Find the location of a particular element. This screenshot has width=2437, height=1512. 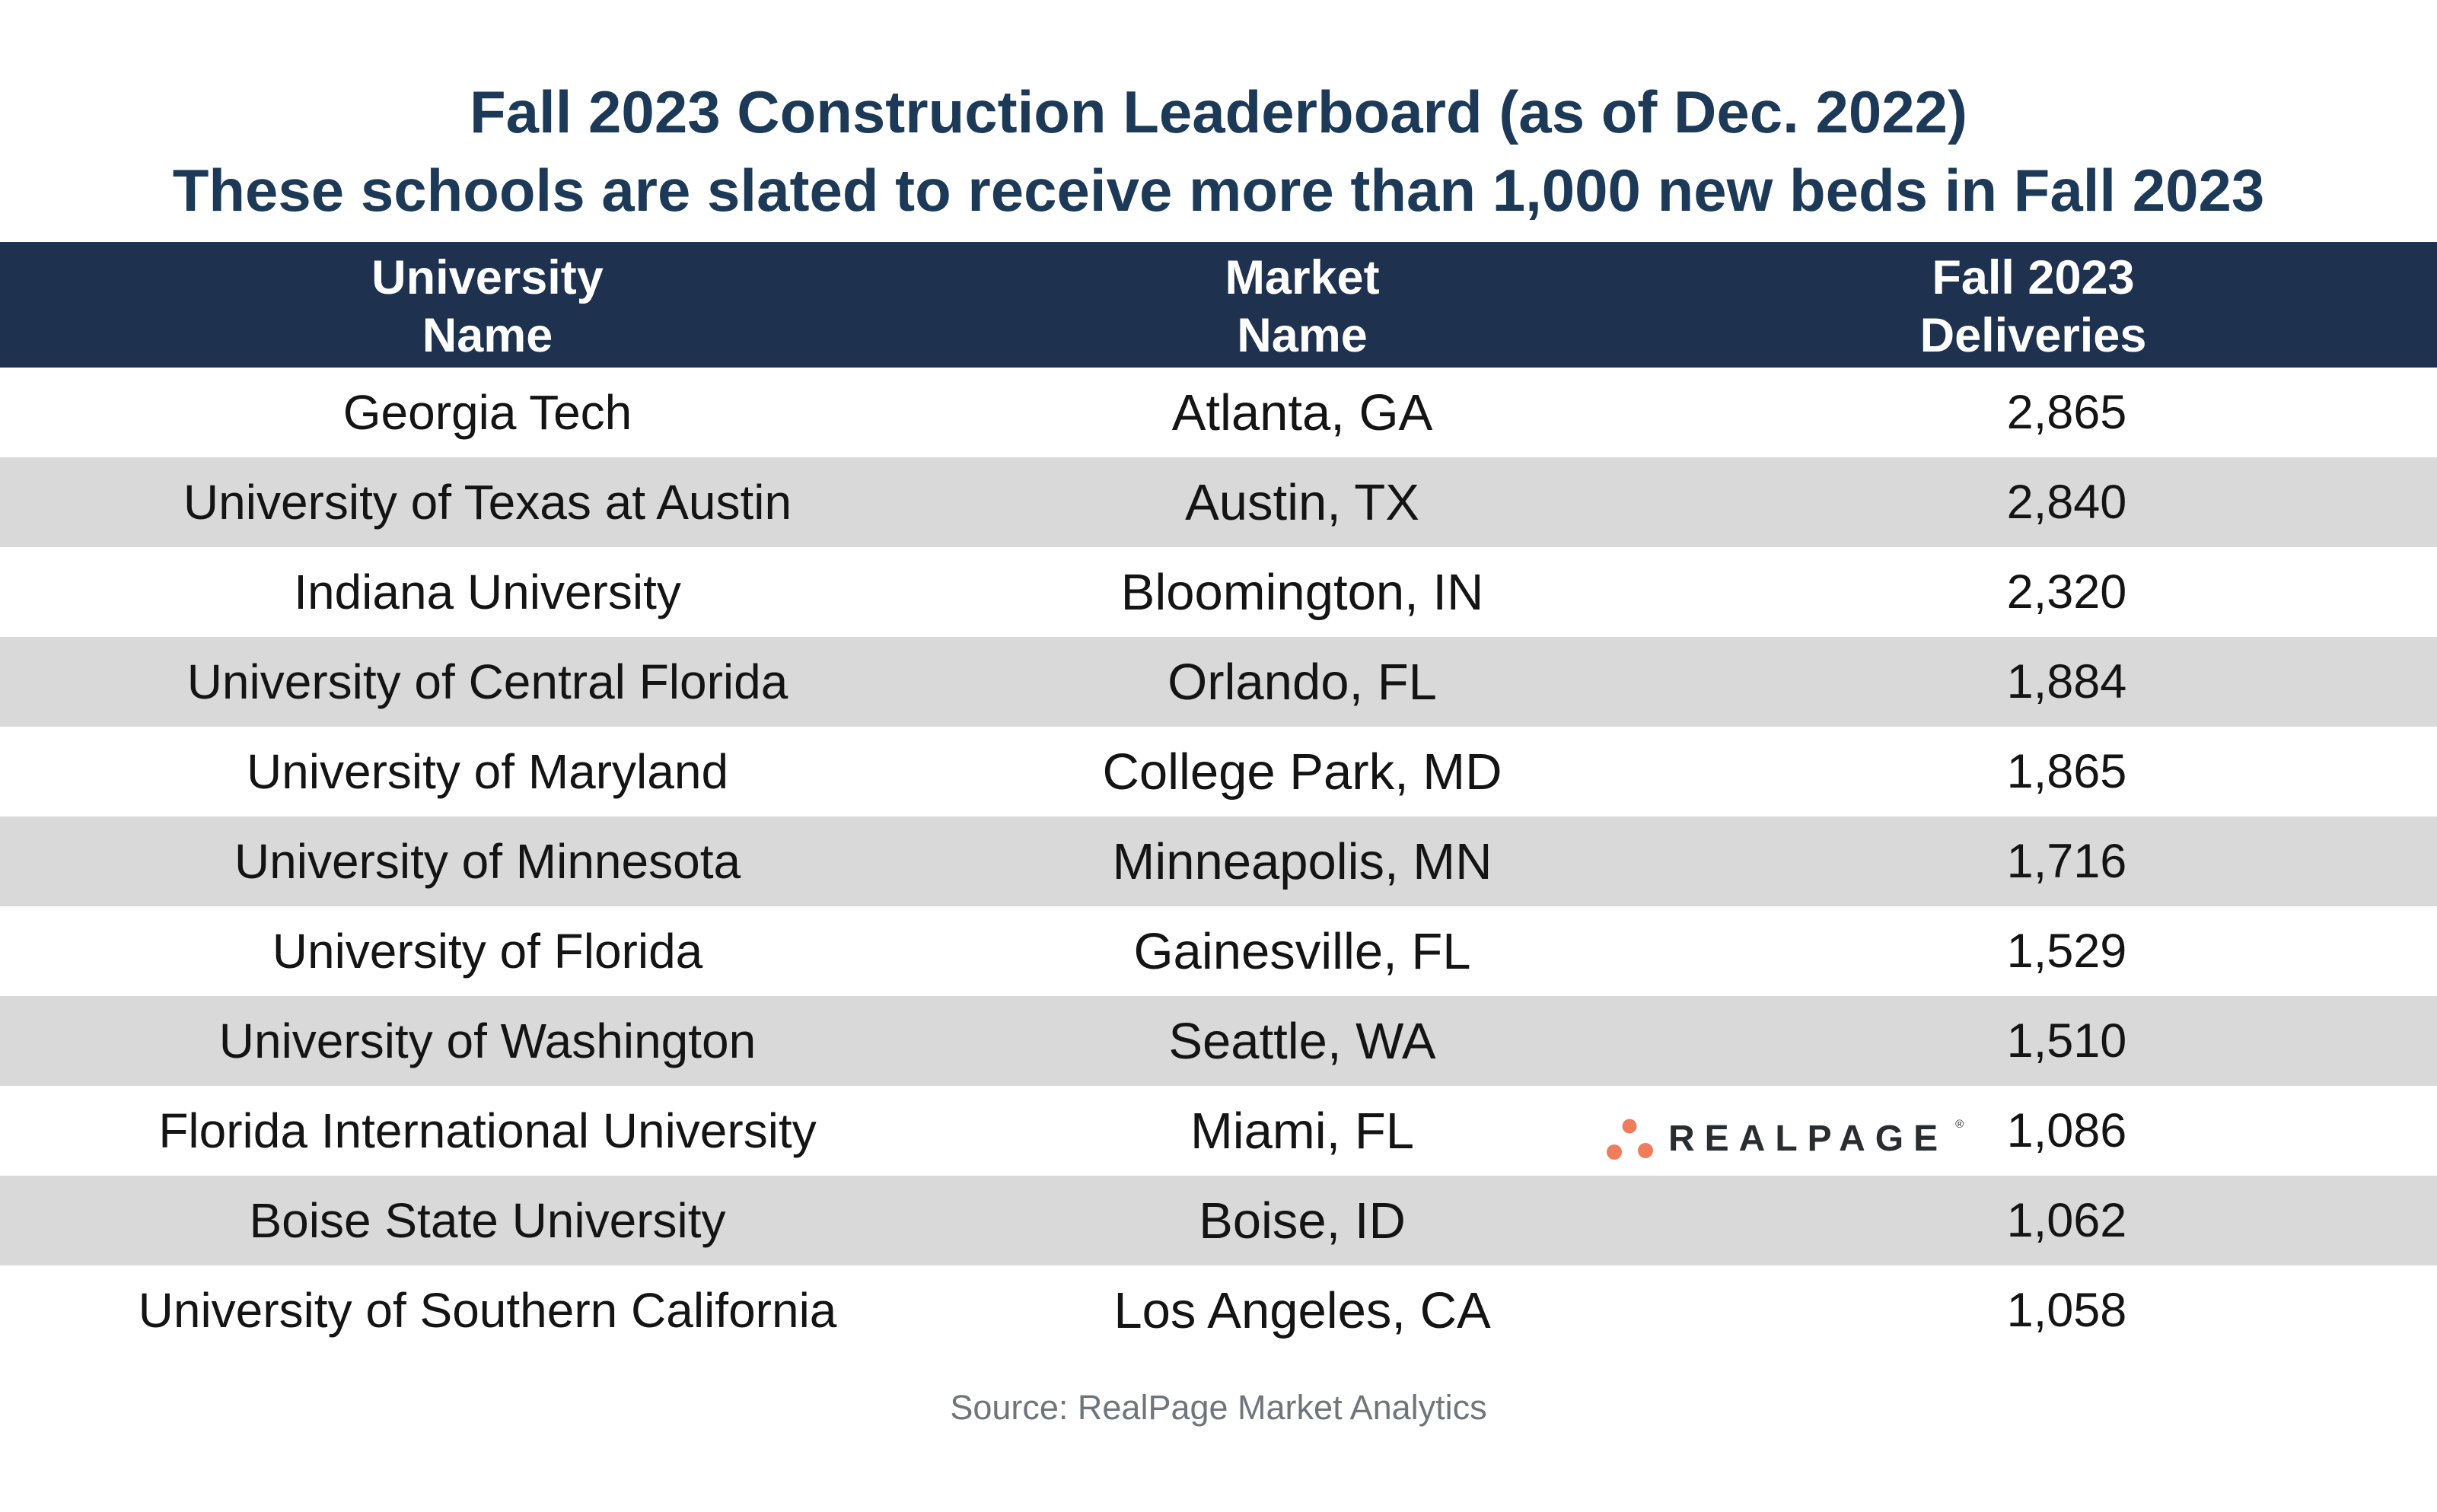

university-cell: University of Minnesota is located at coordinates (487, 861).